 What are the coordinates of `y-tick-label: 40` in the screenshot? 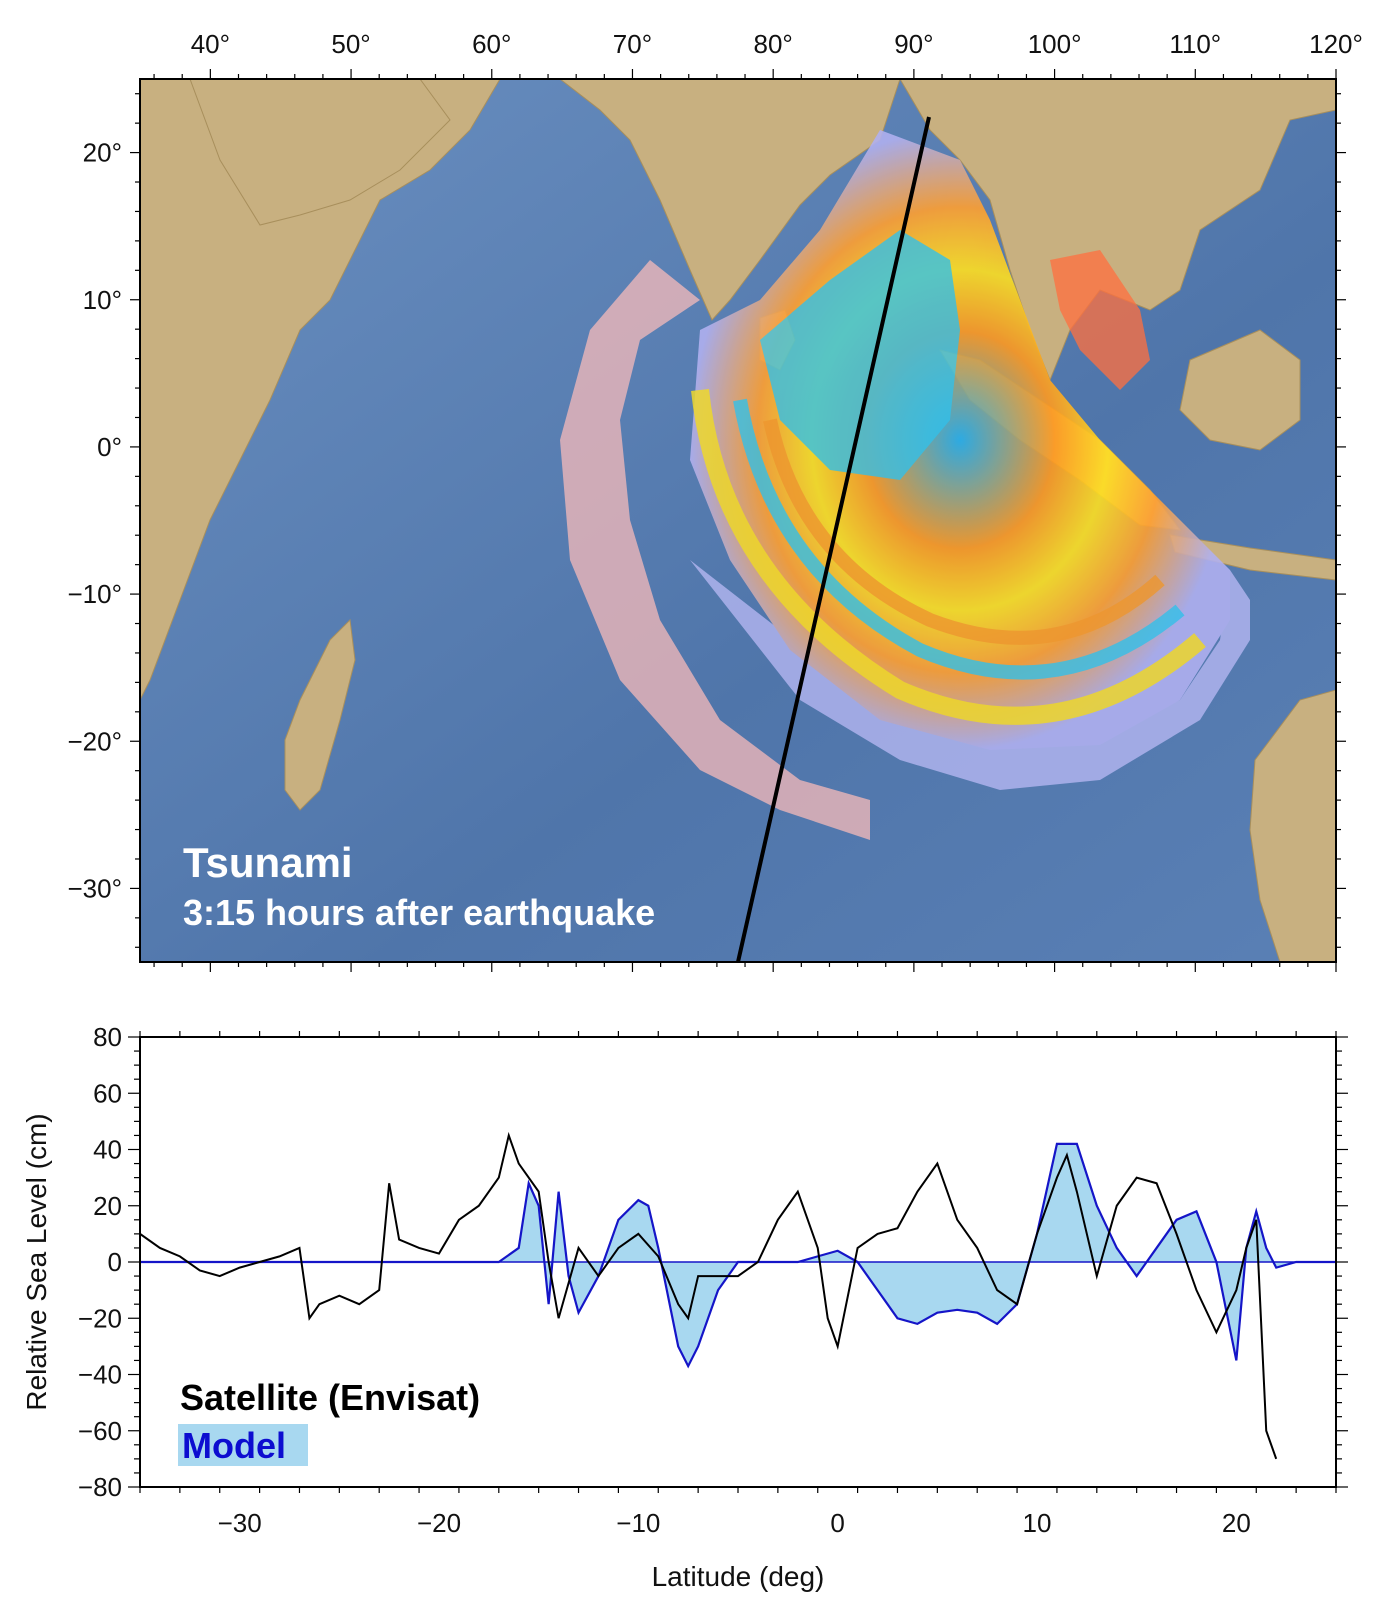 It's located at (107, 1150).